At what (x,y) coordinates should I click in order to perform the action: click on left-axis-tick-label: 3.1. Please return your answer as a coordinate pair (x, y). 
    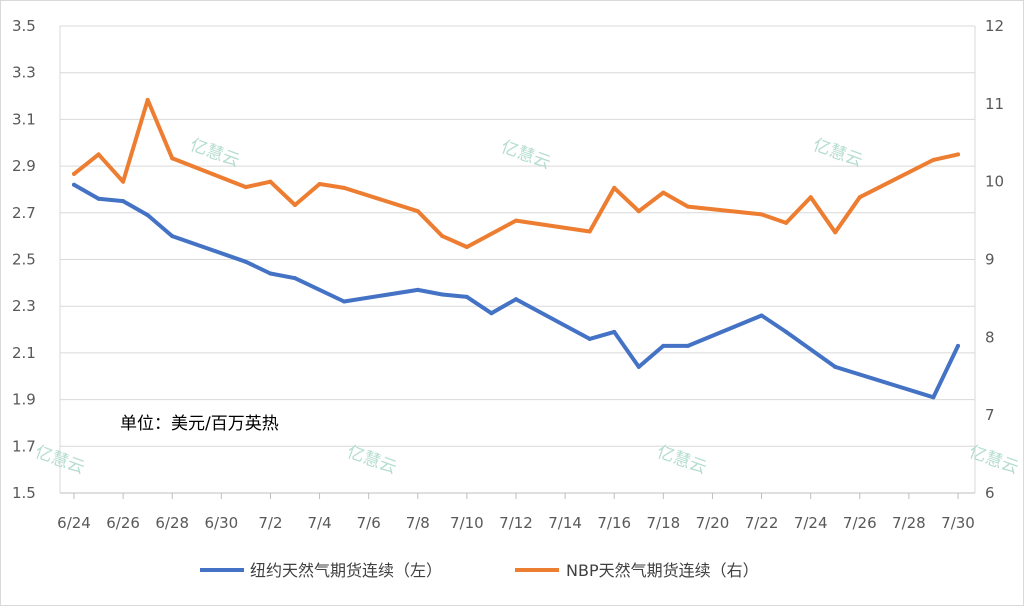
    Looking at the image, I should click on (24, 119).